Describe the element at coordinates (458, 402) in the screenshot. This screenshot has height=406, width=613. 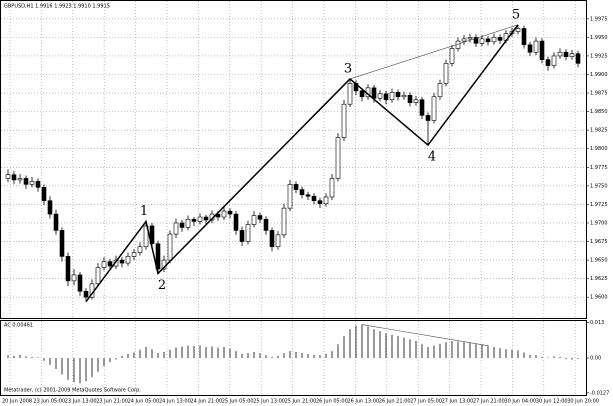
I see `x-tick-label: 27 Jun 13:00` at that location.